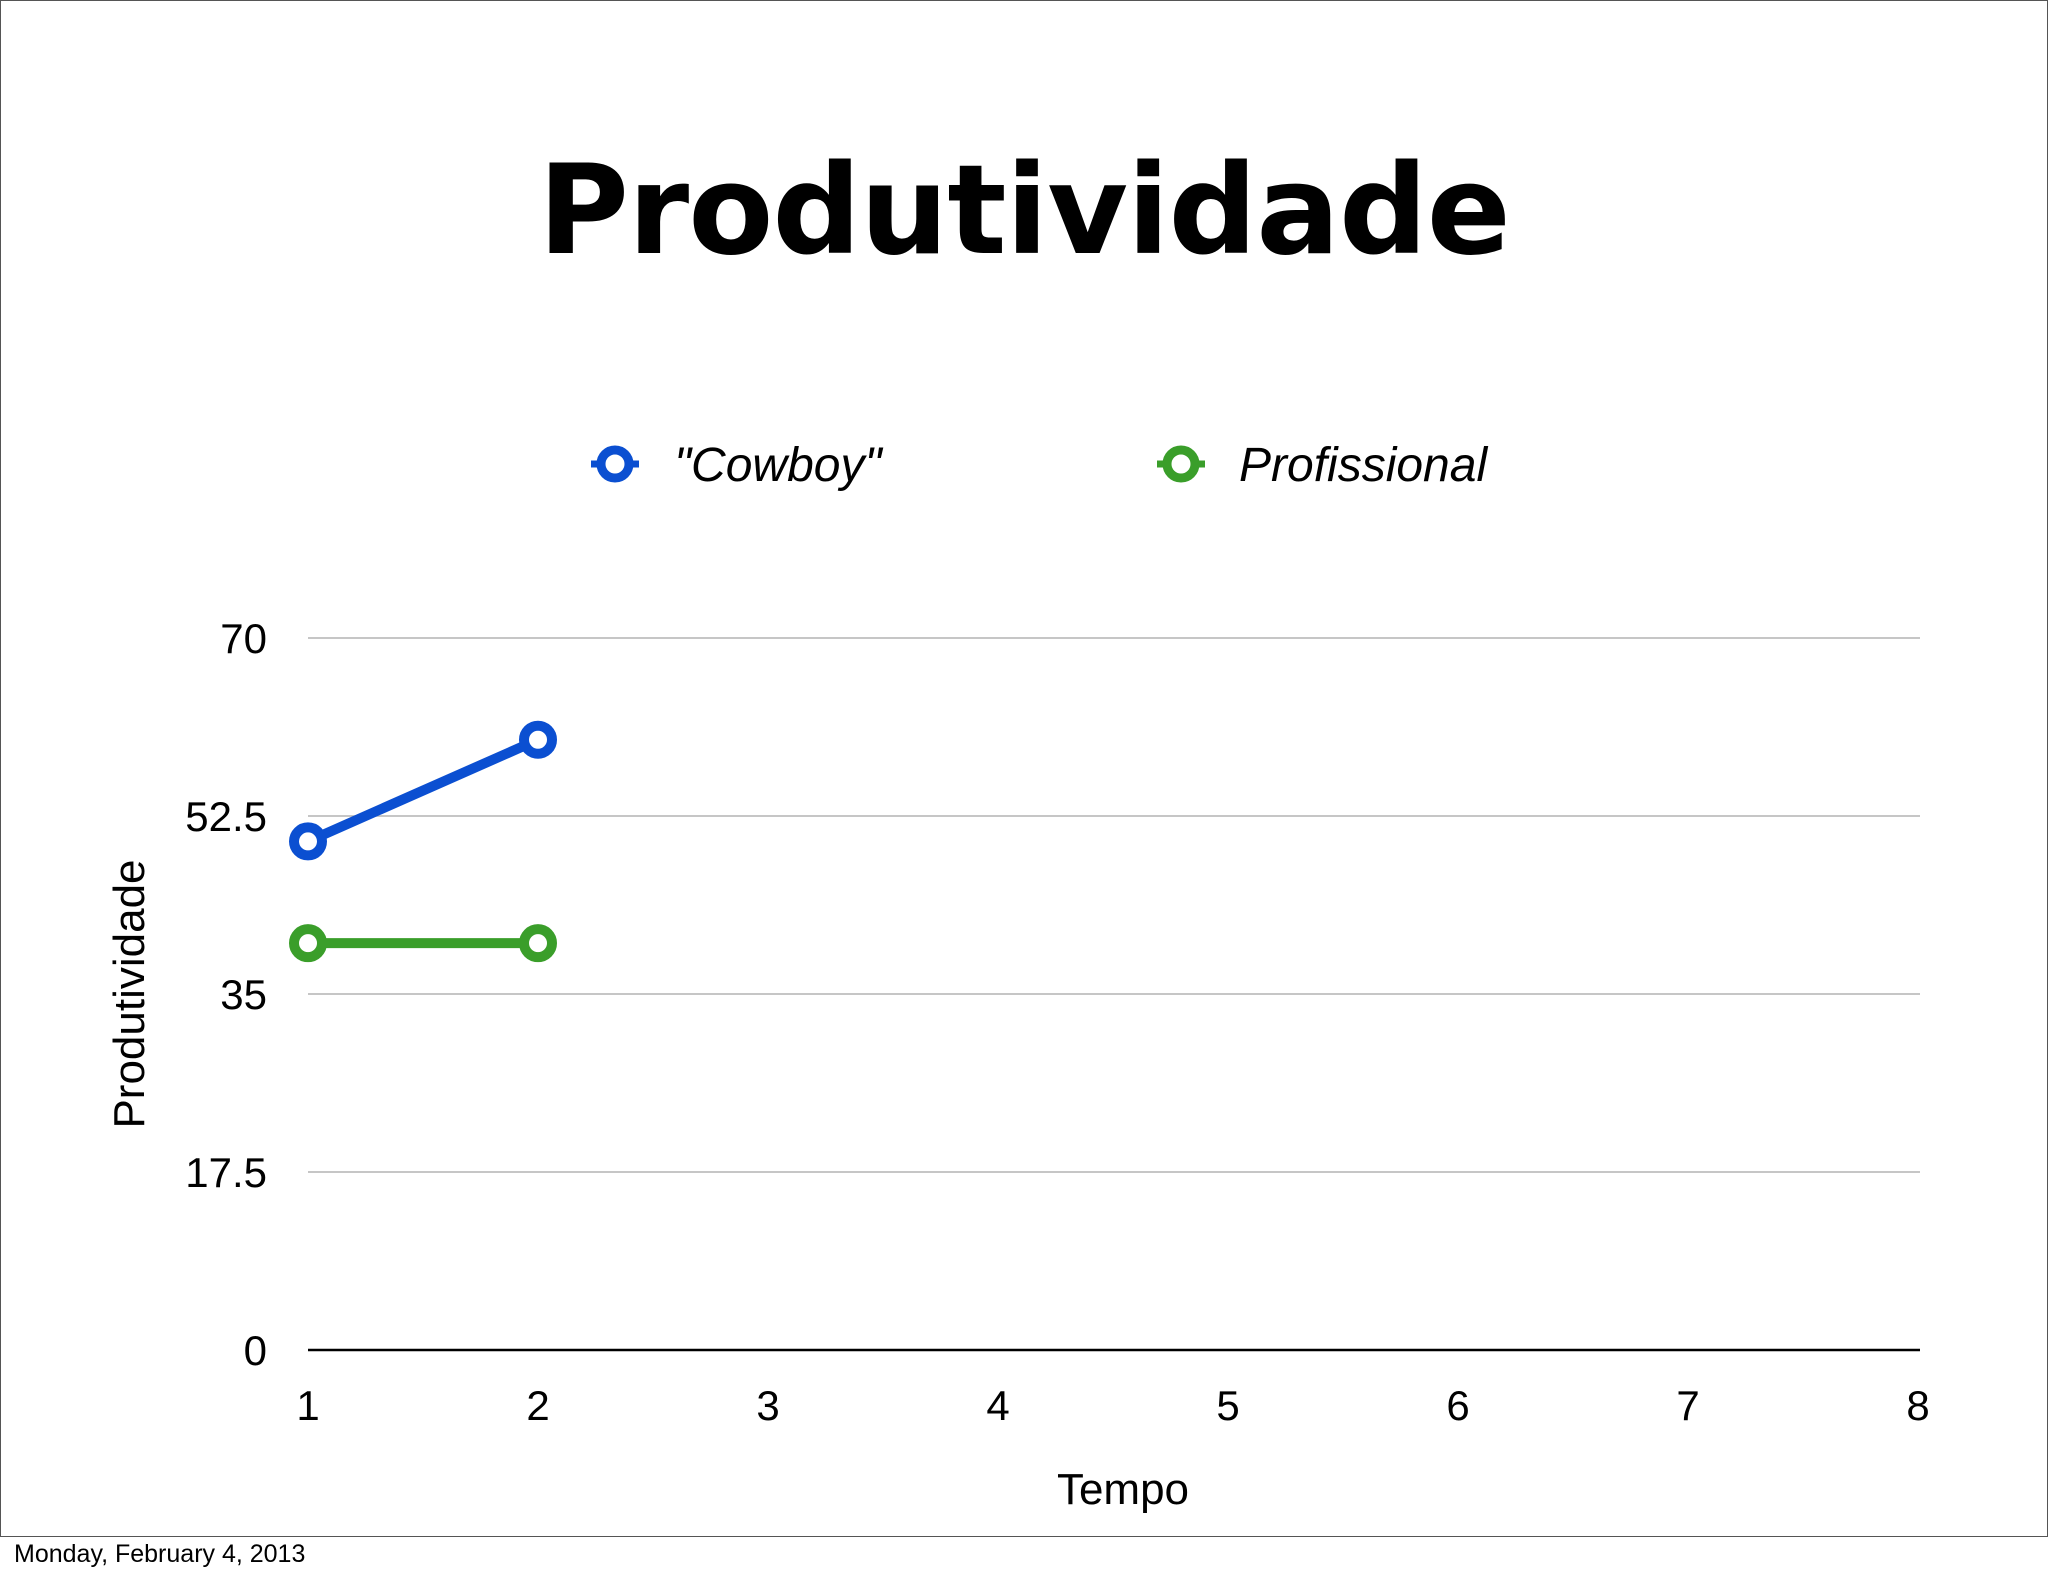 This screenshot has width=2048, height=1576. I want to click on slide-title: Produtividade, so click(1024, 211).